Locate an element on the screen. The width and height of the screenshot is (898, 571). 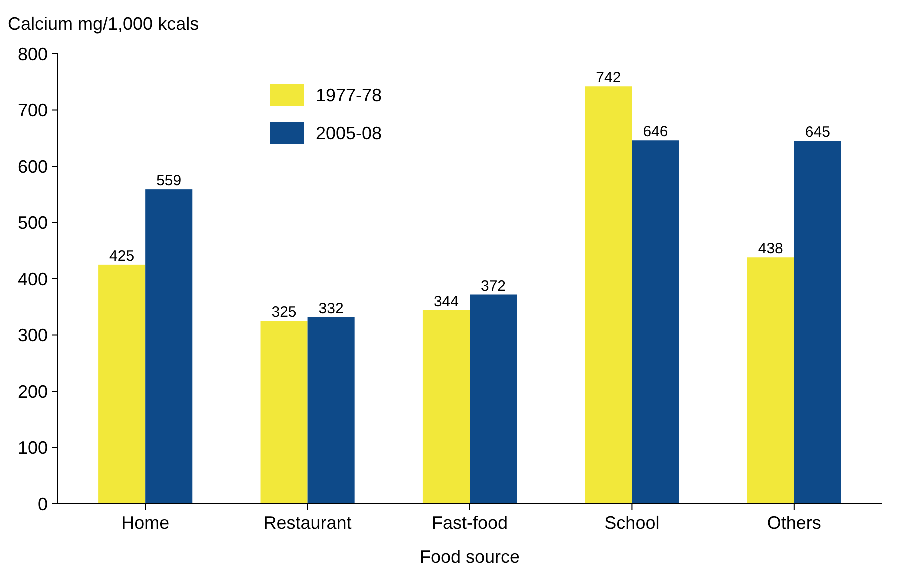
x-tick-label: Fast-food is located at coordinates (470, 523).